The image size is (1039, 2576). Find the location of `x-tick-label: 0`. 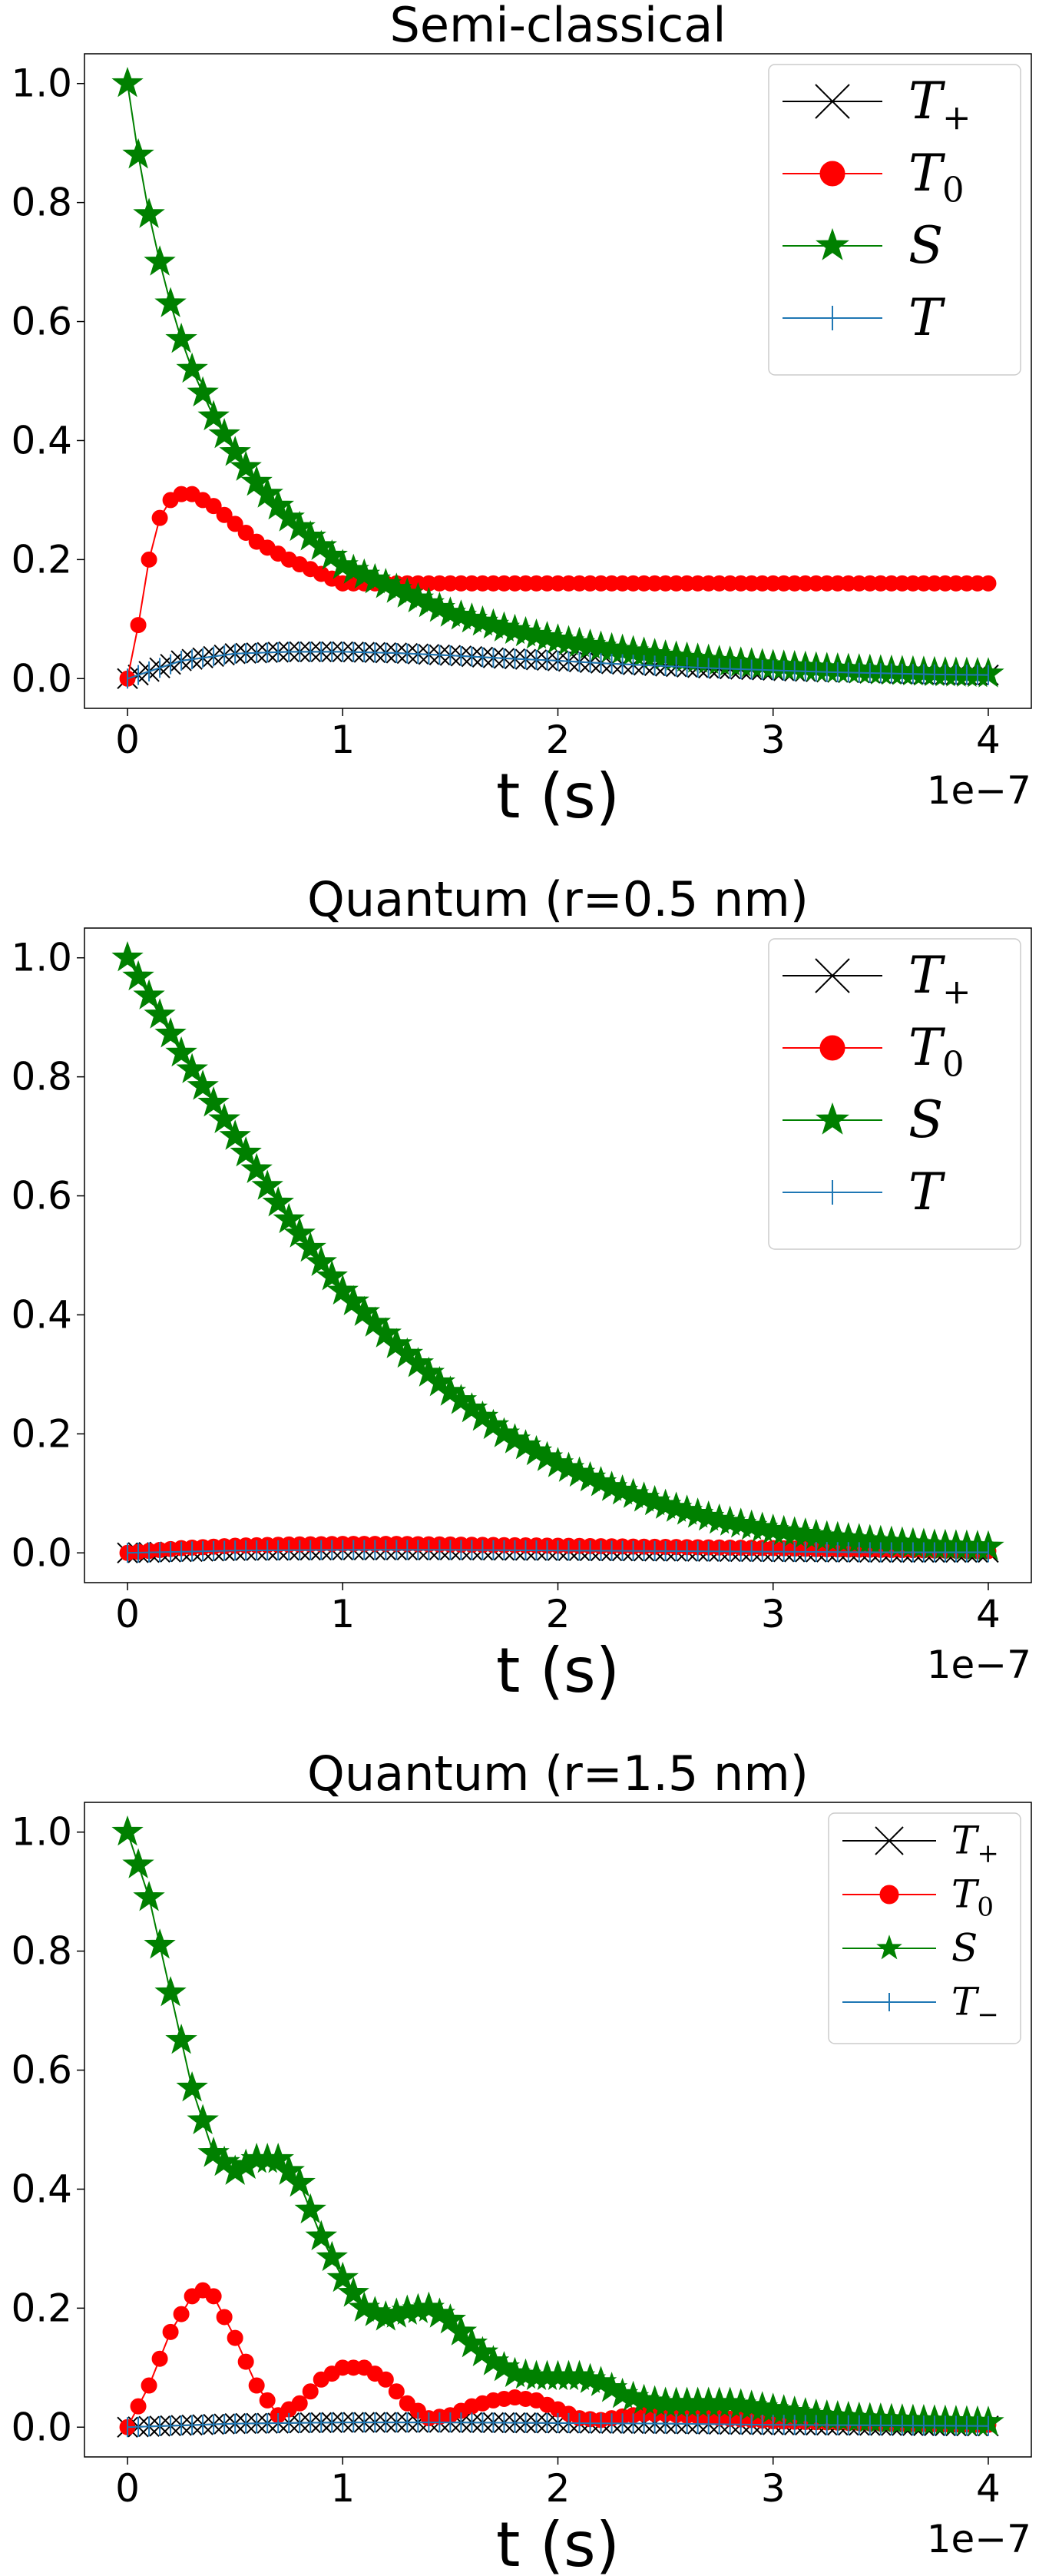

x-tick-label: 0 is located at coordinates (127, 2488).